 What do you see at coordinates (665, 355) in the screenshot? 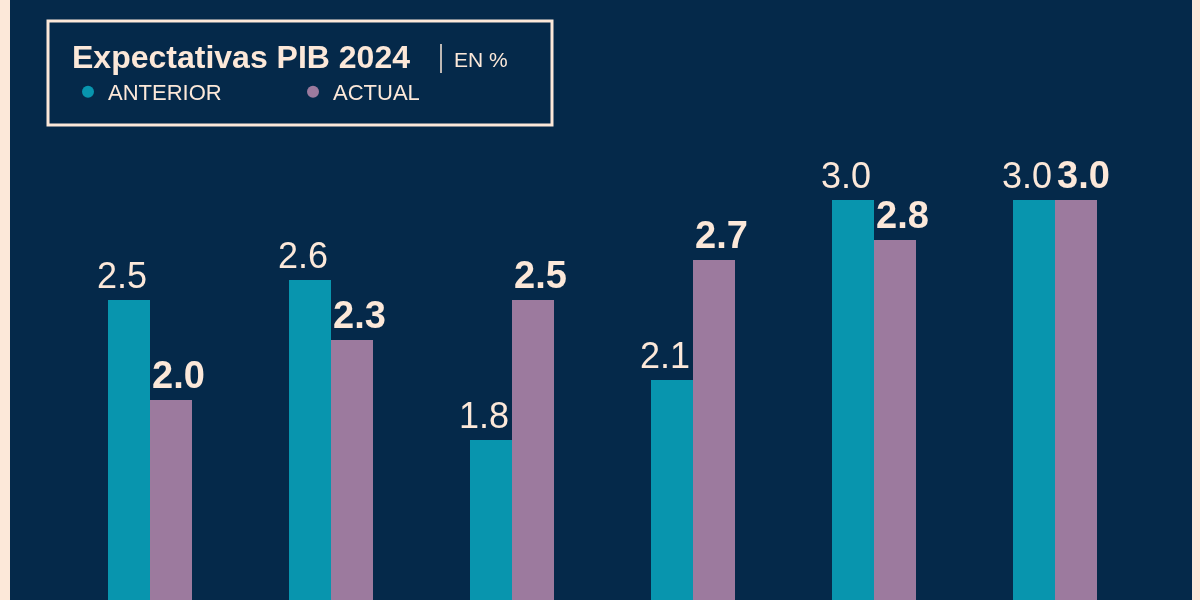
I see `data-label: 2.1` at bounding box center [665, 355].